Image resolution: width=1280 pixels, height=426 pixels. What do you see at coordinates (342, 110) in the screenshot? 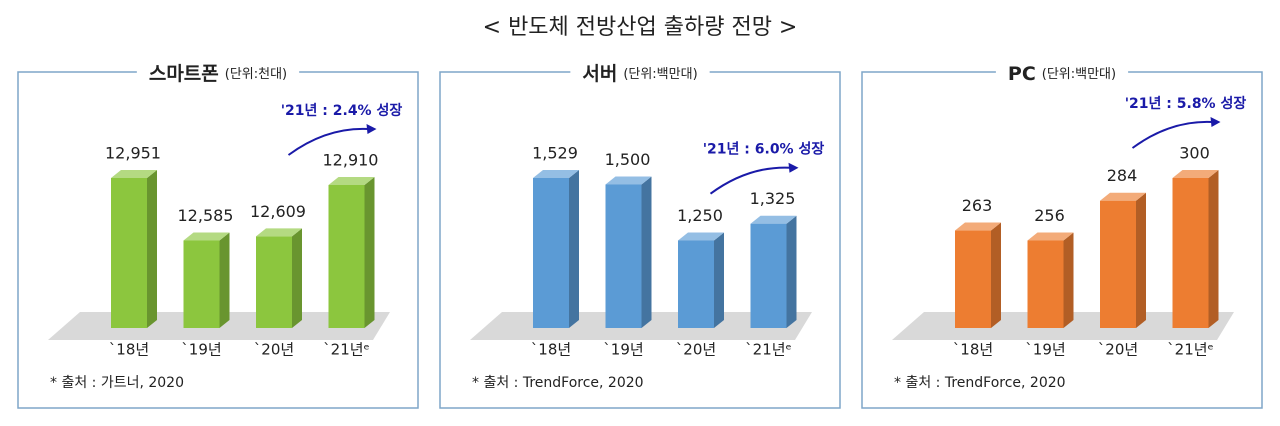
I see `annotation: '21년 : 2.4% 성장` at bounding box center [342, 110].